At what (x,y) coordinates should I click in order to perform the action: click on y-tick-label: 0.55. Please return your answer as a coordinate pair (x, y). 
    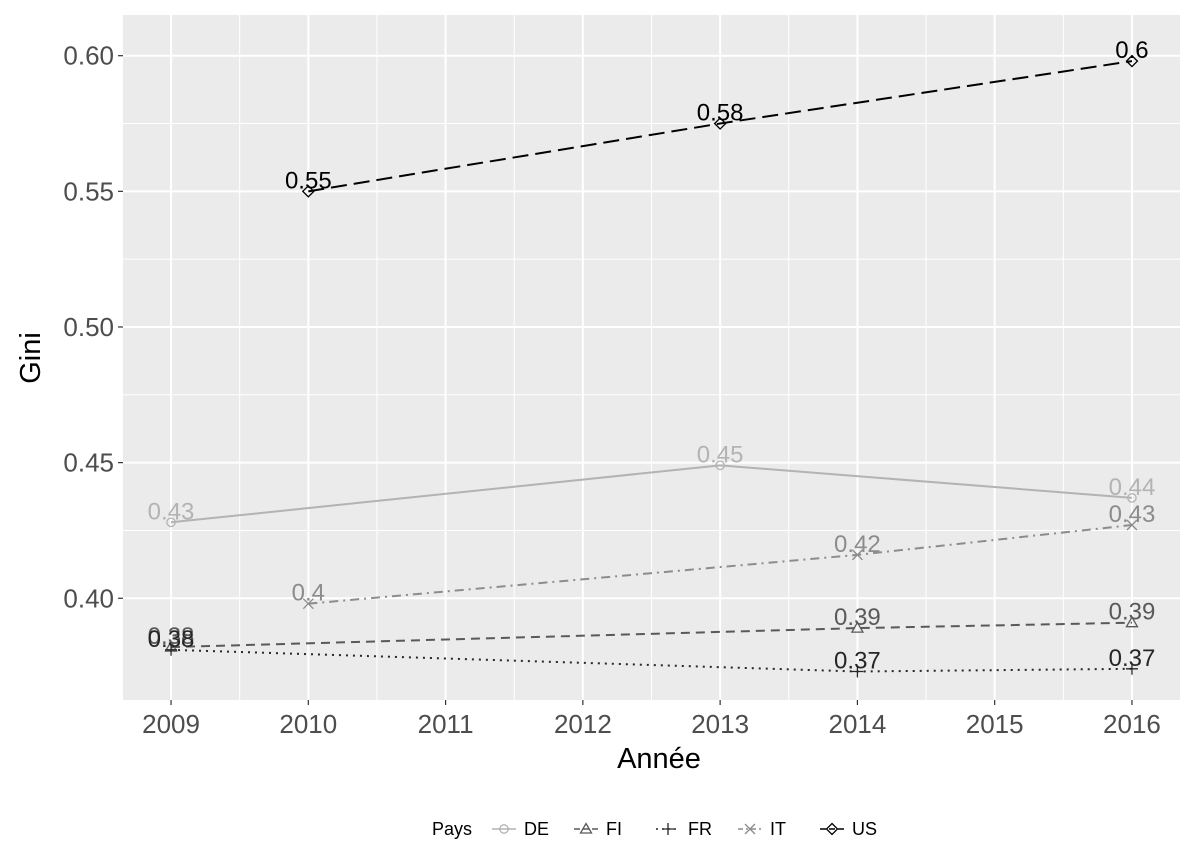
    Looking at the image, I should click on (88, 191).